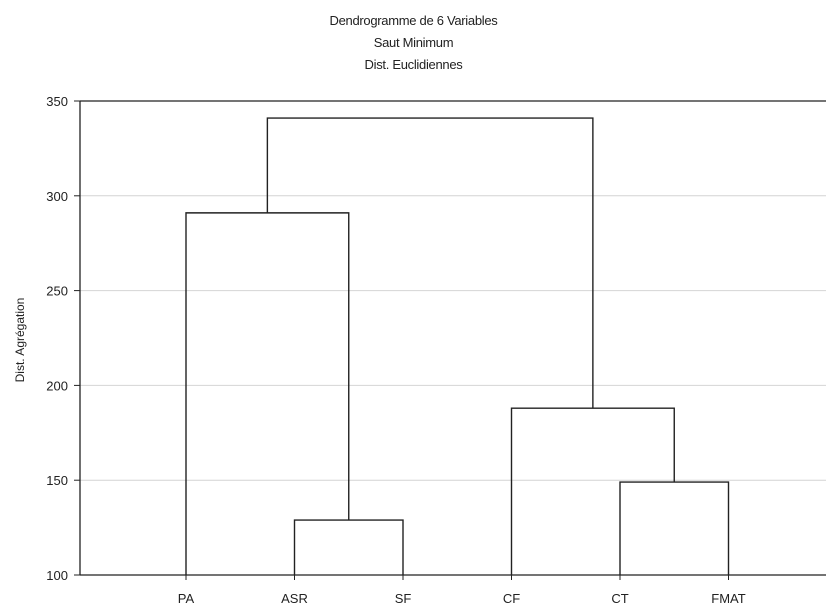 This screenshot has height=608, width=827. I want to click on x-axis-leaf-labels: PA ASR SF CF CT FMAT, so click(462, 590).